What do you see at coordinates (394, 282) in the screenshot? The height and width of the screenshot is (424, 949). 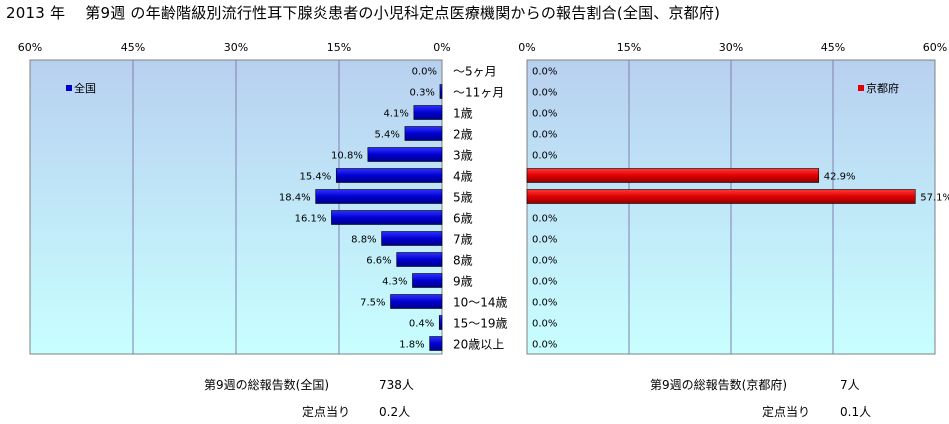 I see `data-label: 4.3%` at bounding box center [394, 282].